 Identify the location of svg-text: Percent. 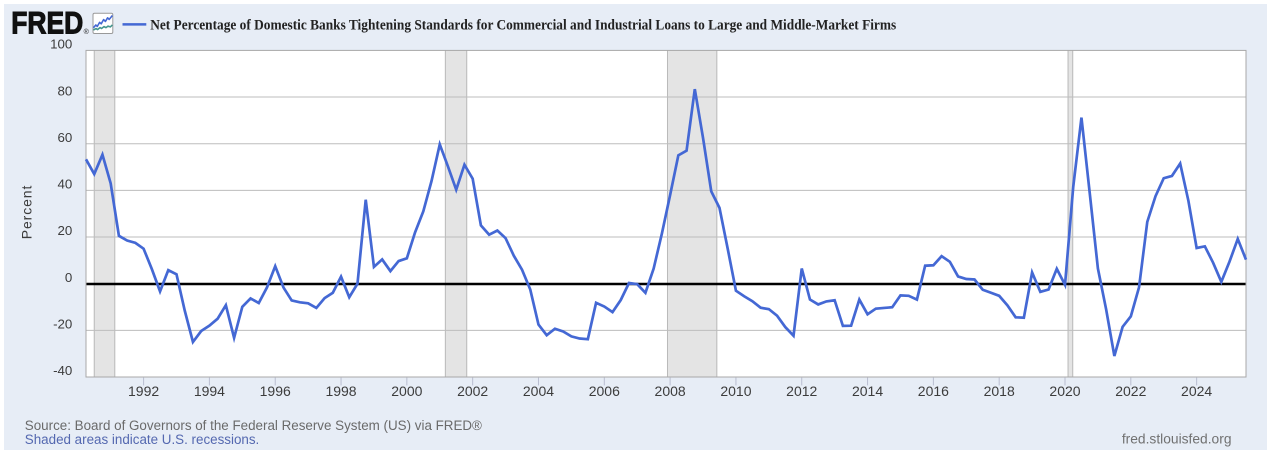
(26, 212).